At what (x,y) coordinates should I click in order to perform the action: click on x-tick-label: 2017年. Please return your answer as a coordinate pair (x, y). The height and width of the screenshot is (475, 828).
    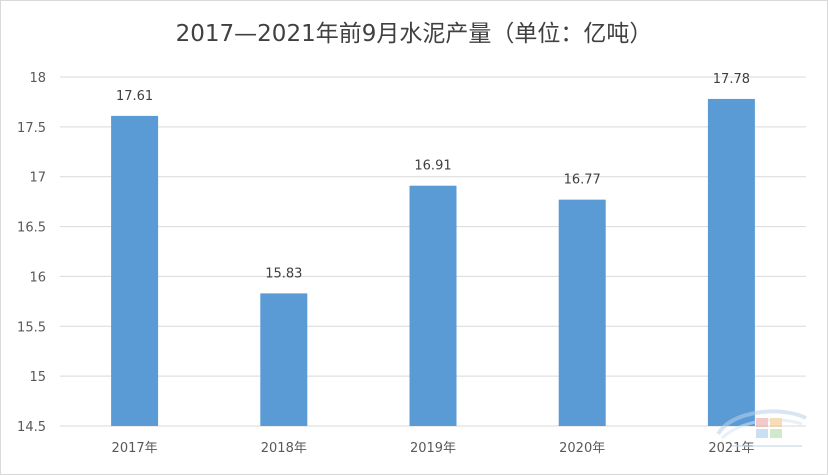
    Looking at the image, I should click on (135, 448).